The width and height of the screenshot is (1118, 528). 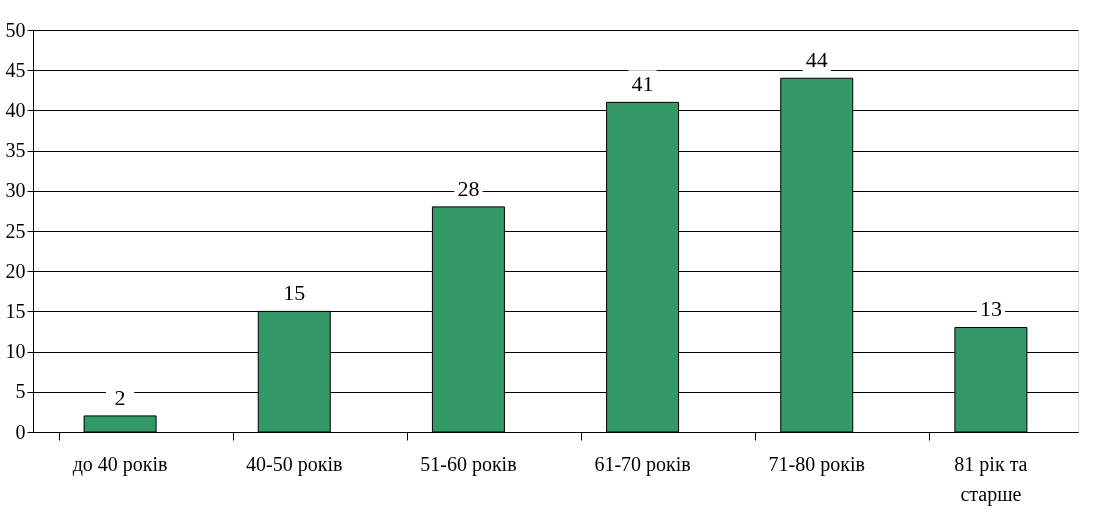 I want to click on y-tick-label: 50, so click(x=15, y=29).